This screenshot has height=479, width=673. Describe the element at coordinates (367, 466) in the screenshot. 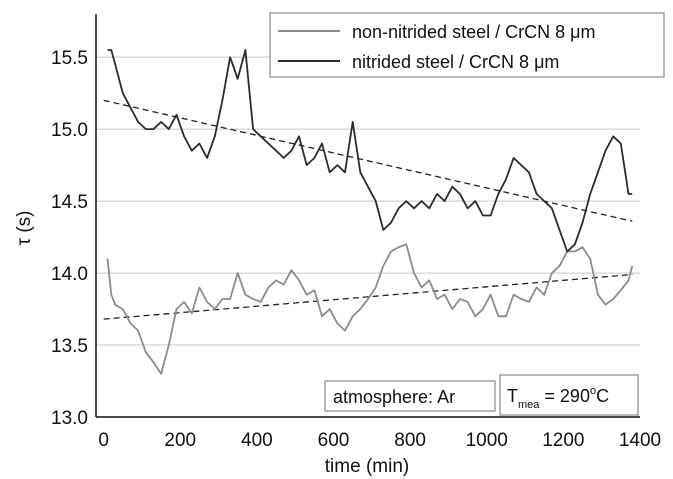

I see `x-axis-label: time (min)` at that location.